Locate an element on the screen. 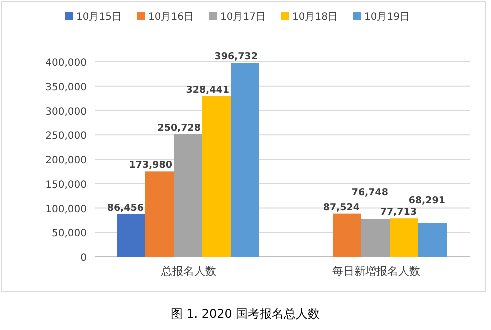  legend-label: 10月16日 is located at coordinates (171, 17).